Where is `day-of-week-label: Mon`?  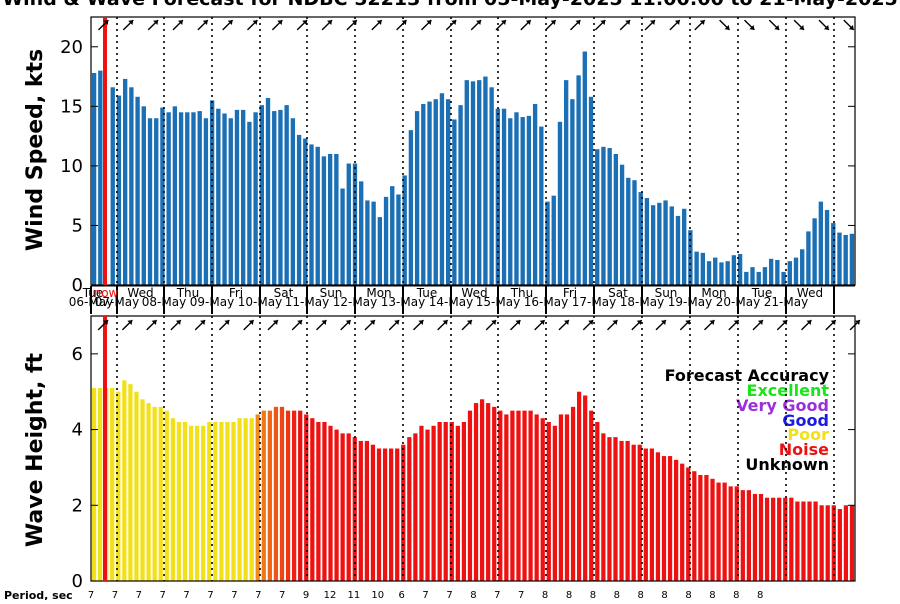 day-of-week-label: Mon is located at coordinates (713, 293).